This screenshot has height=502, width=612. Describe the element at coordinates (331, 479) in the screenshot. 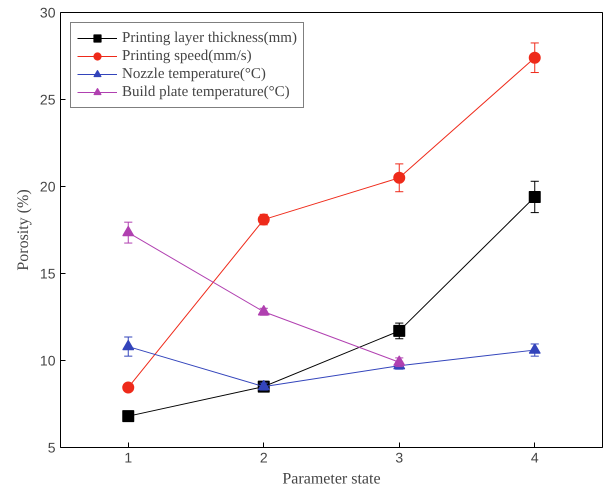

I see `x-axis-title: Parameter state` at that location.